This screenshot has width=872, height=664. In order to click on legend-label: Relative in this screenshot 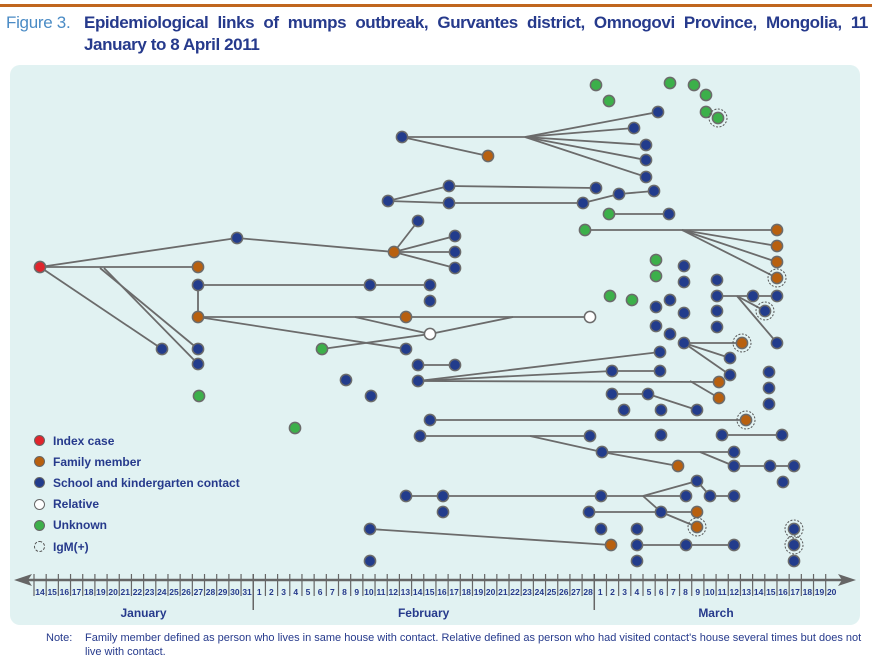, I will do `click(76, 504)`.